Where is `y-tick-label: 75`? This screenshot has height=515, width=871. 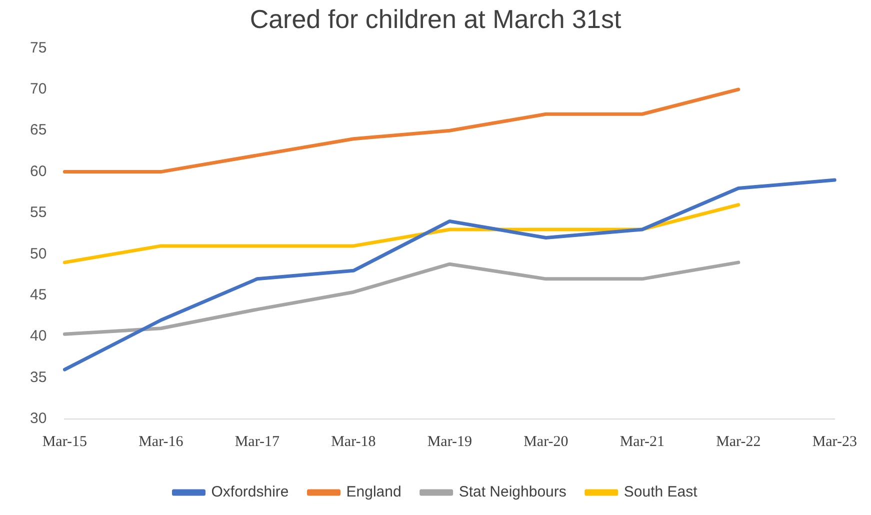
y-tick-label: 75 is located at coordinates (38, 47).